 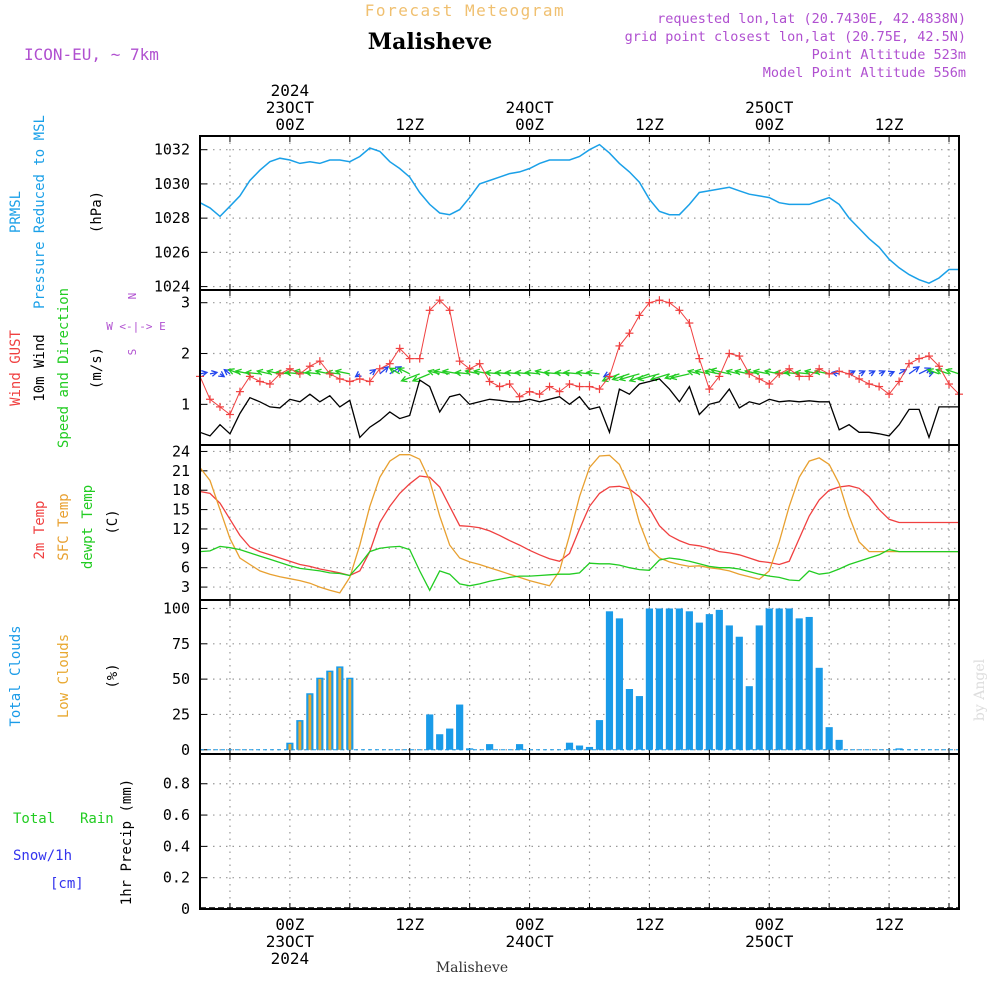 I want to click on y-tick-label: 1, so click(x=185, y=404).